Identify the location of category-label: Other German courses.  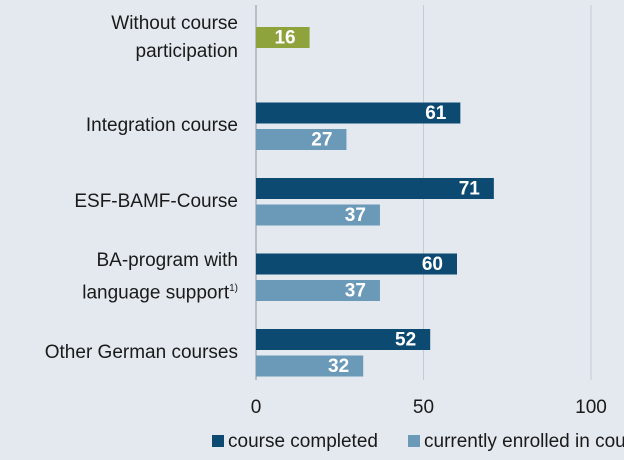
(119, 353).